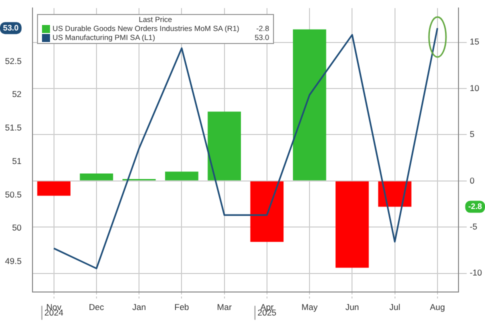 The width and height of the screenshot is (485, 330). What do you see at coordinates (475, 206) in the screenshot?
I see `text: -2.8` at bounding box center [475, 206].